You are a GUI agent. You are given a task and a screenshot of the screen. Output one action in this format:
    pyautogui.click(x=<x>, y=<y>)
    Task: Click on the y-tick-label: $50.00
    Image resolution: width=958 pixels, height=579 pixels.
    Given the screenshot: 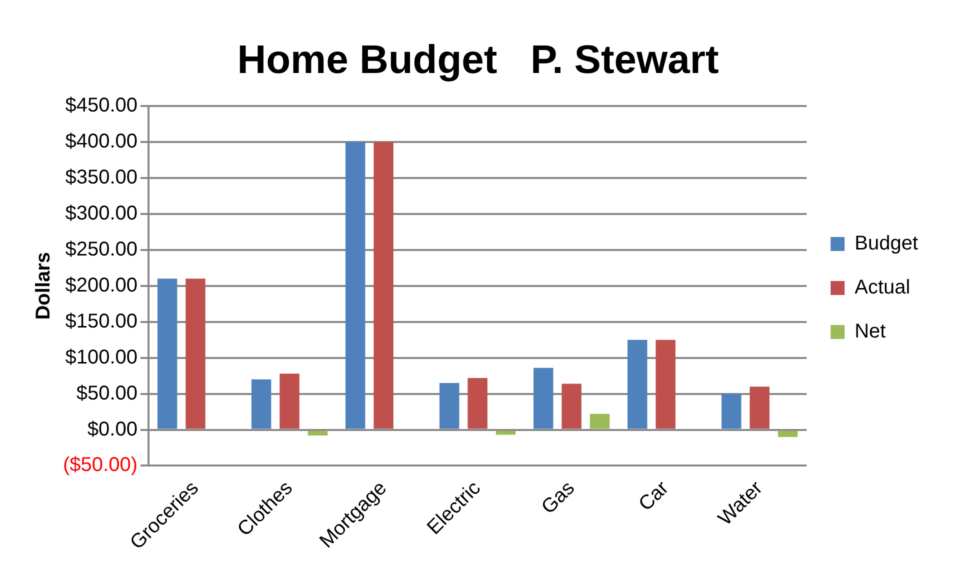 What is the action you would take?
    pyautogui.click(x=107, y=393)
    